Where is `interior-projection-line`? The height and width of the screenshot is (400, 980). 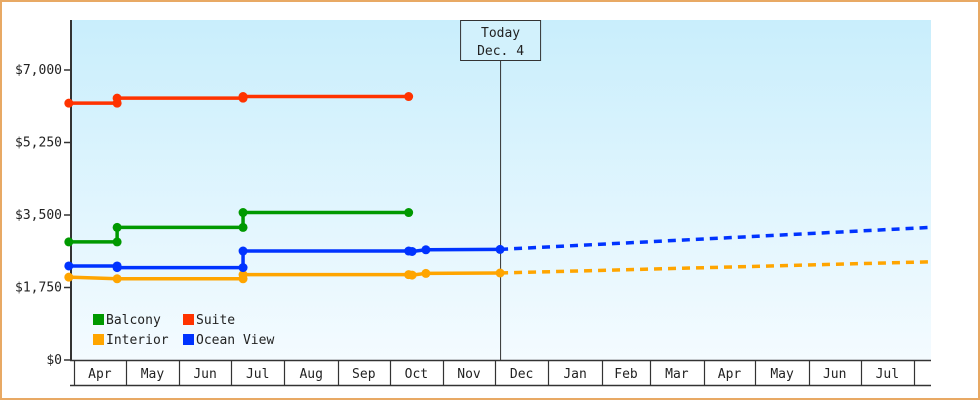
interior-projection-line is located at coordinates (715, 267).